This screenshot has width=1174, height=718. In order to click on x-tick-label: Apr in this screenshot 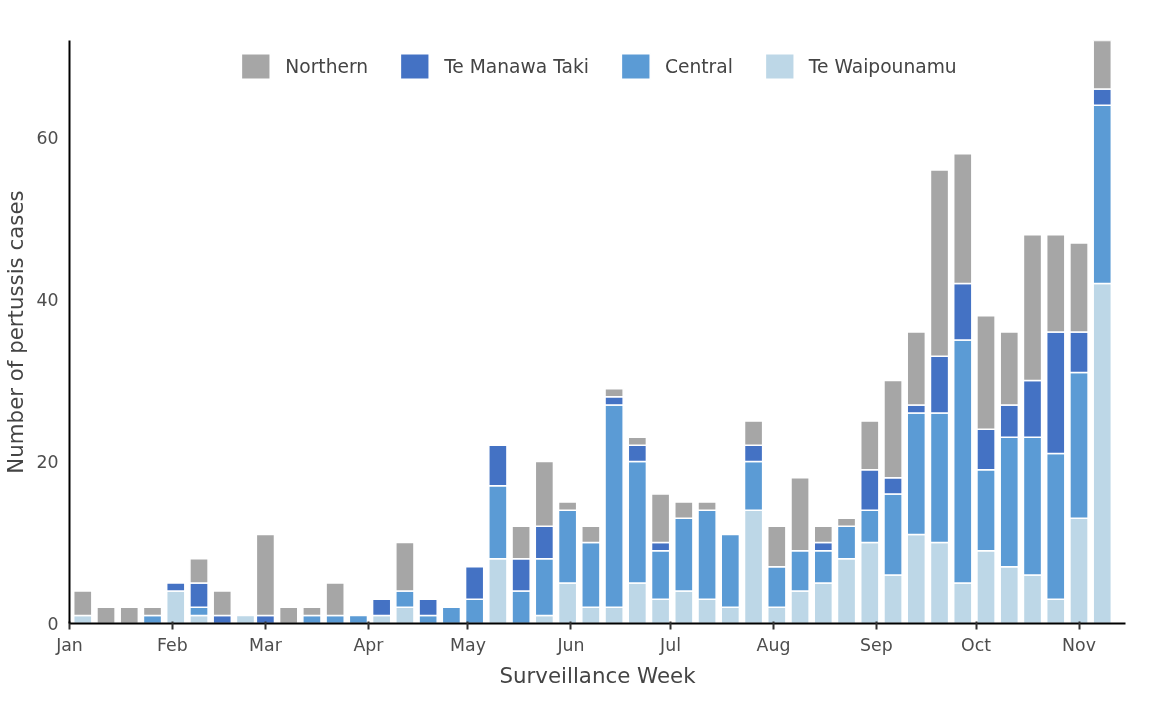, I will do `click(369, 644)`.